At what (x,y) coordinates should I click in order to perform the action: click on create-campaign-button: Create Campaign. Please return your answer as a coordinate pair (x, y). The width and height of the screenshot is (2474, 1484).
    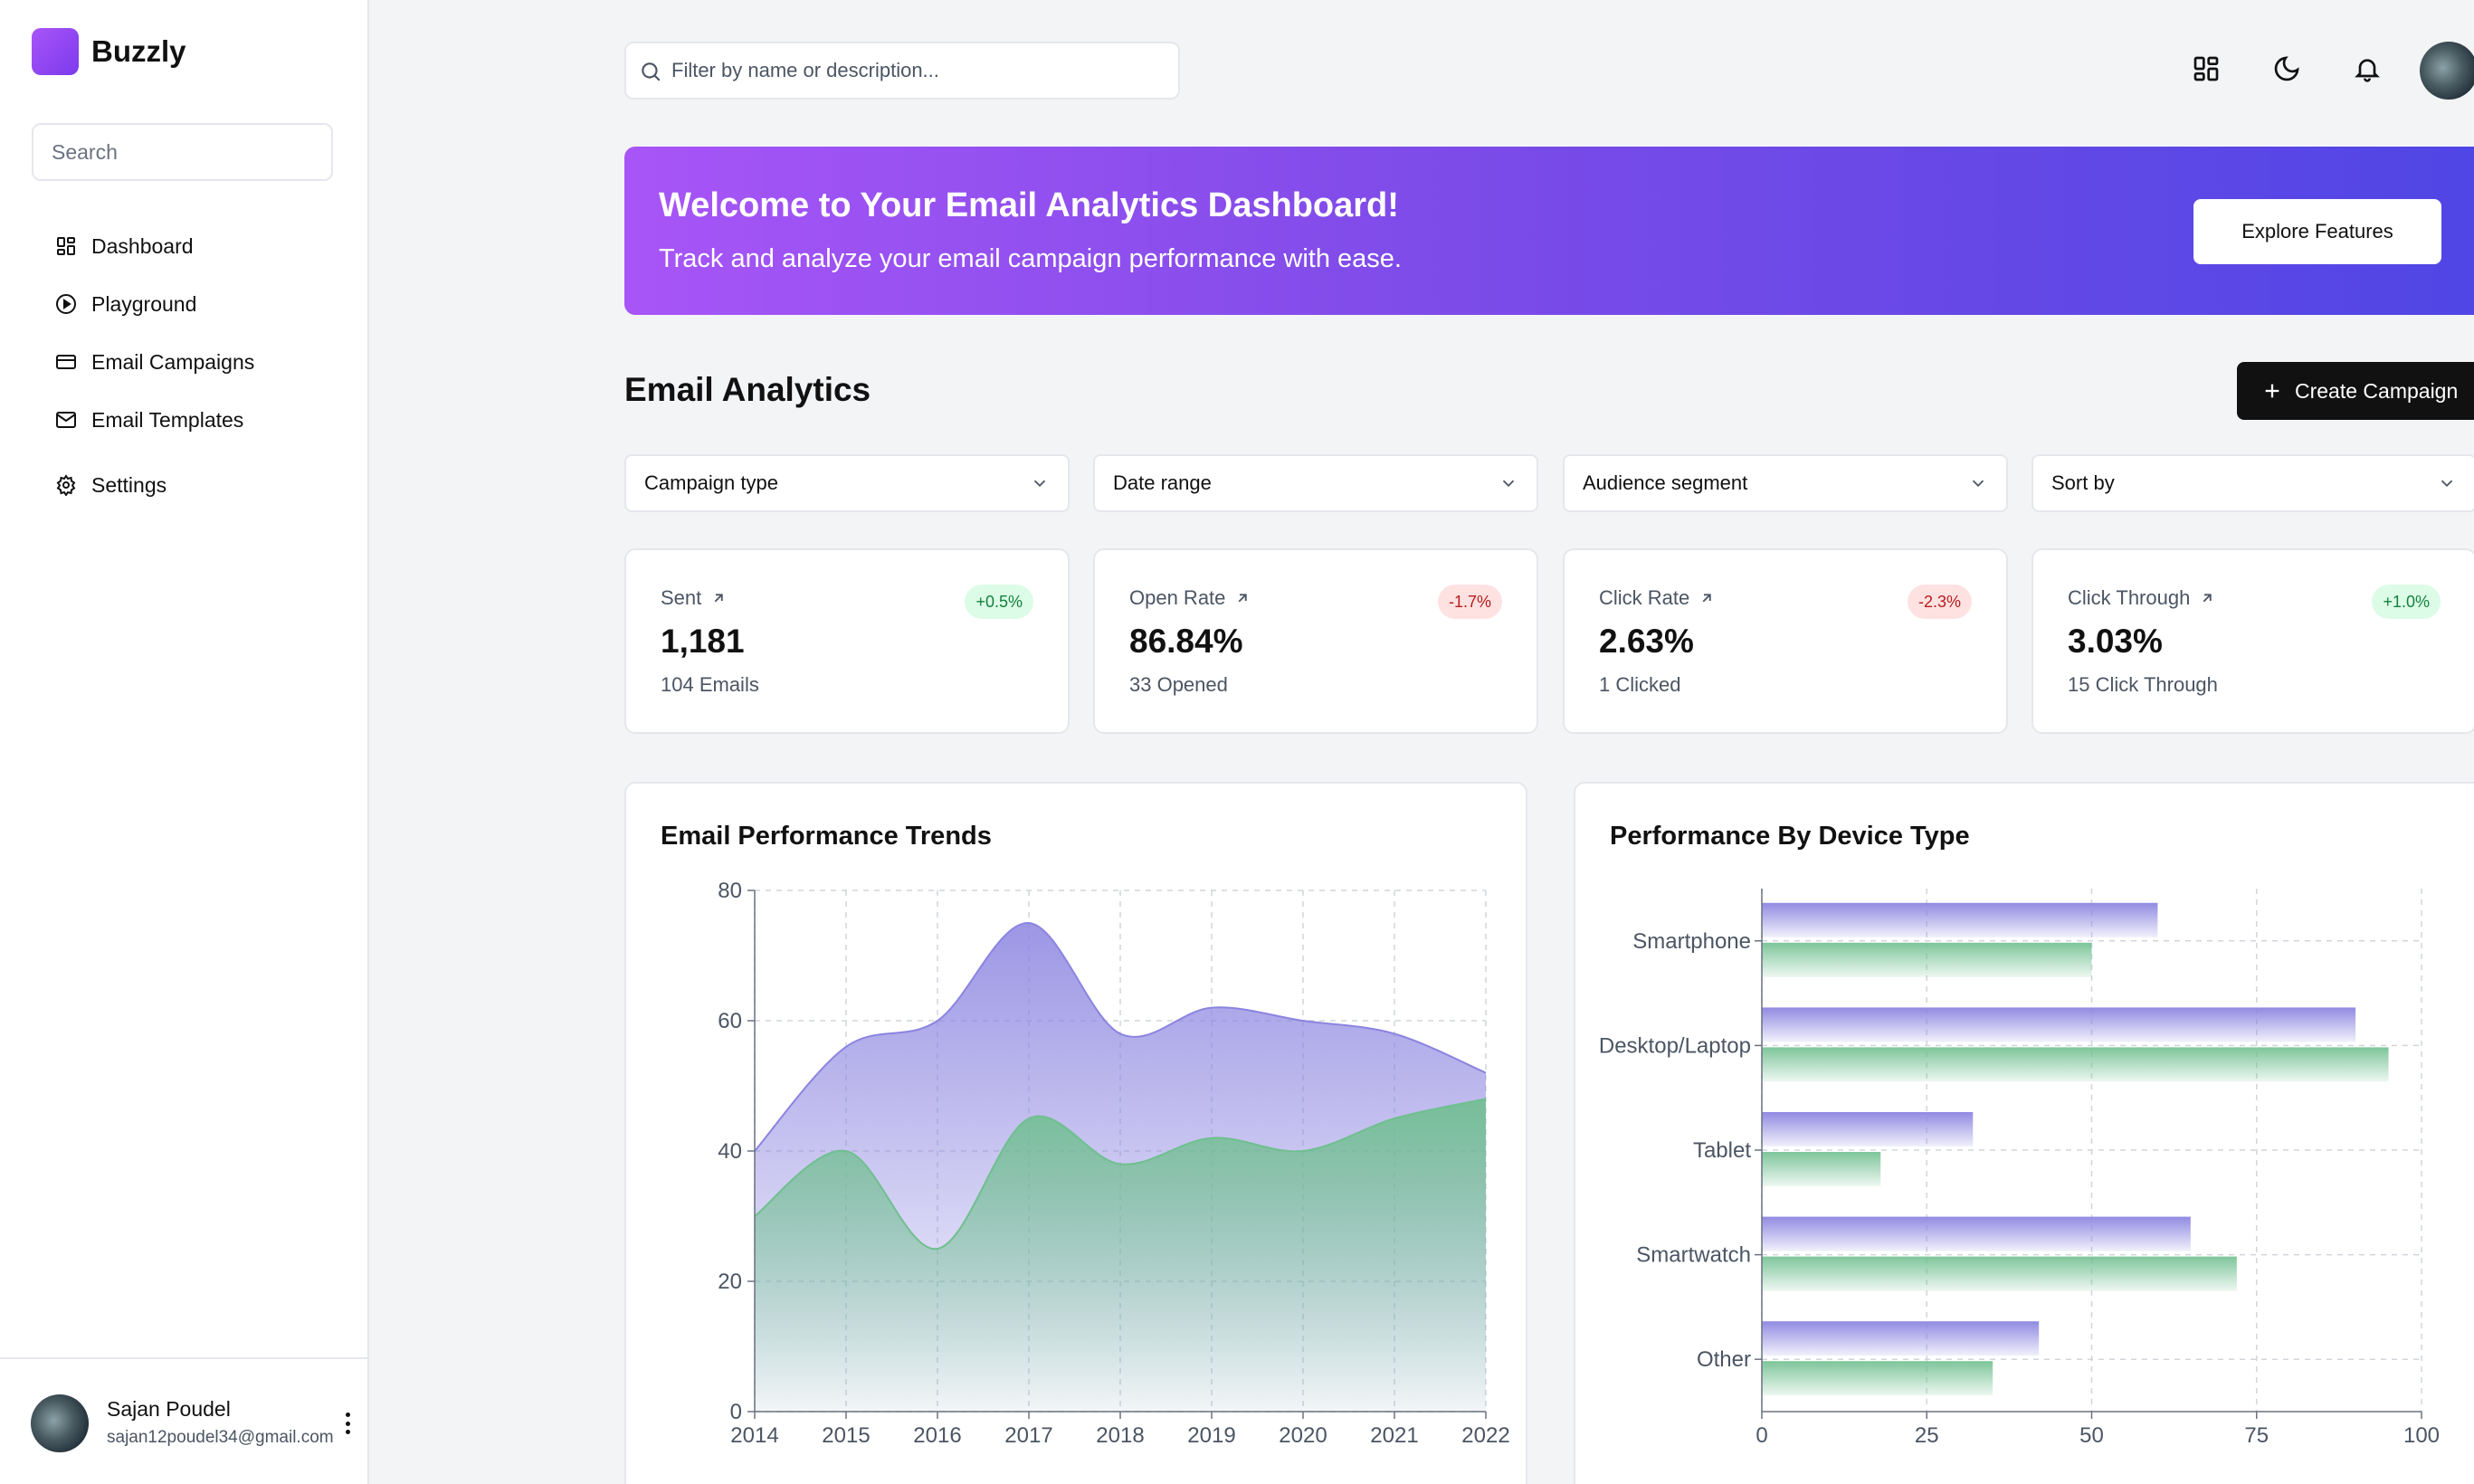
    Looking at the image, I should click on (2355, 391).